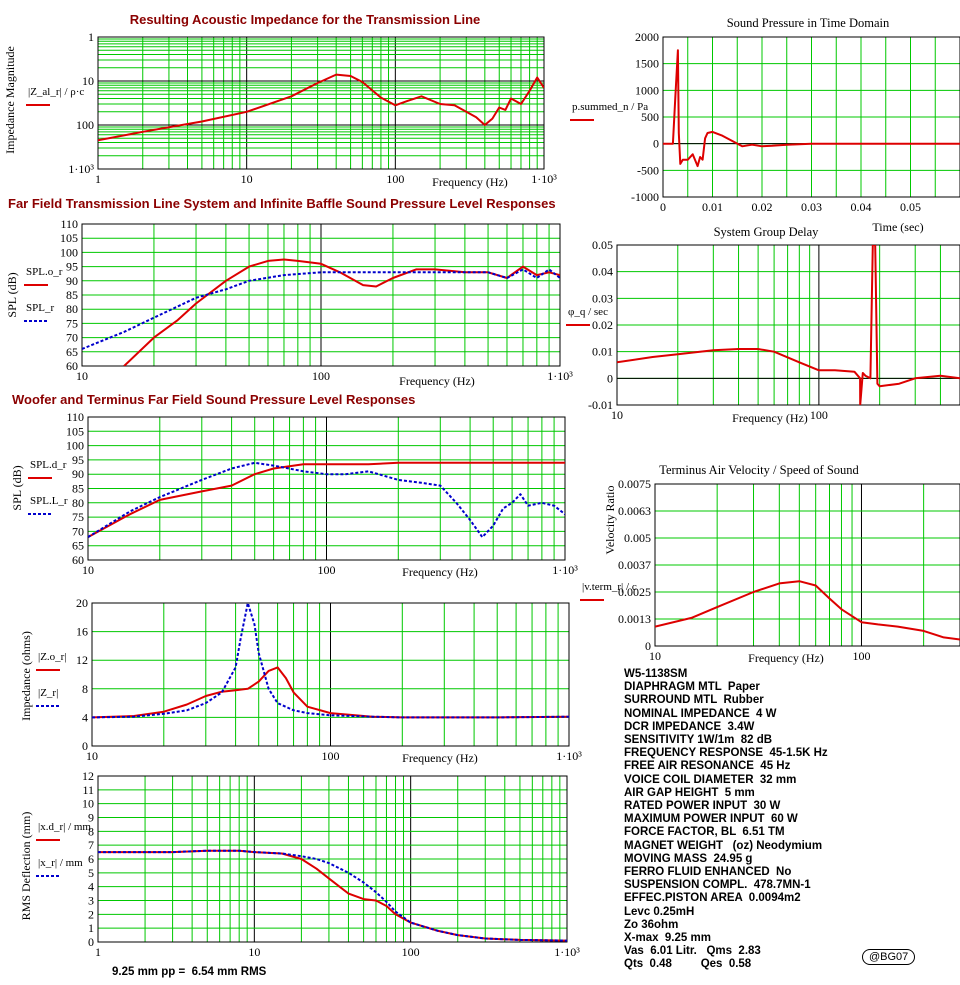  I want to click on spec-line: RATED POWER INPUT 30 W, so click(702, 806).